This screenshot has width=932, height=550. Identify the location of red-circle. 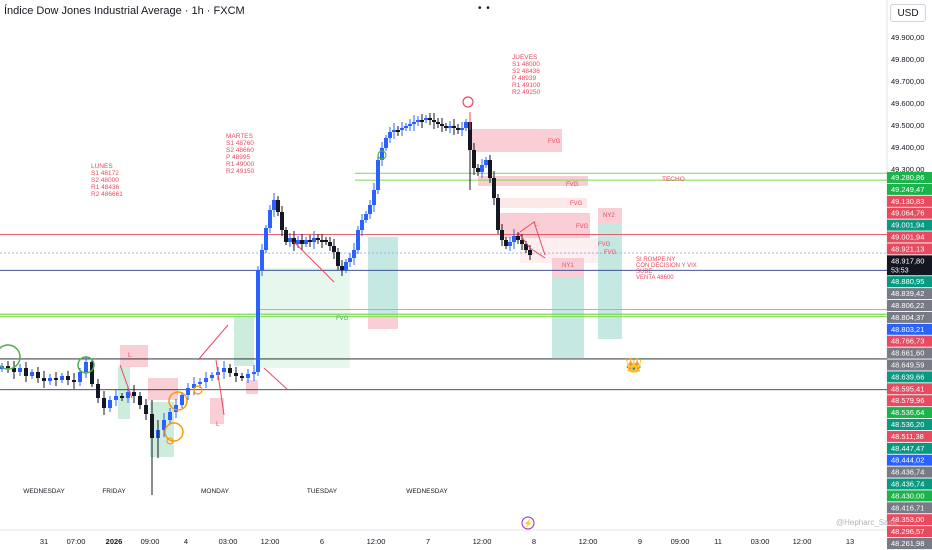
(468, 102).